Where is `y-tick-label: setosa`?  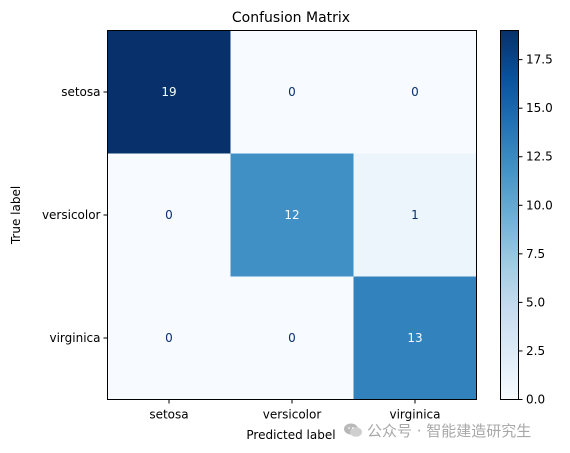
y-tick-label: setosa is located at coordinates (80, 92).